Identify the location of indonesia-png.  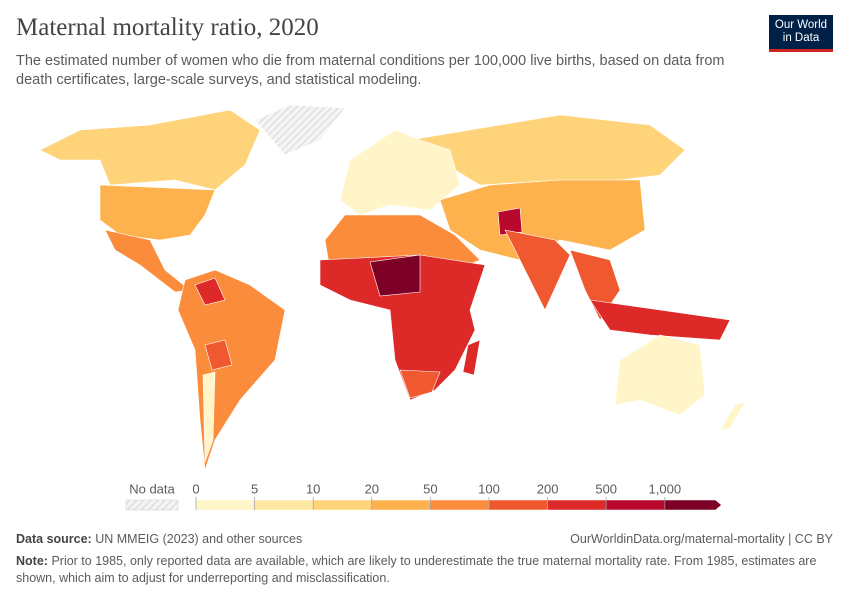
(660, 320).